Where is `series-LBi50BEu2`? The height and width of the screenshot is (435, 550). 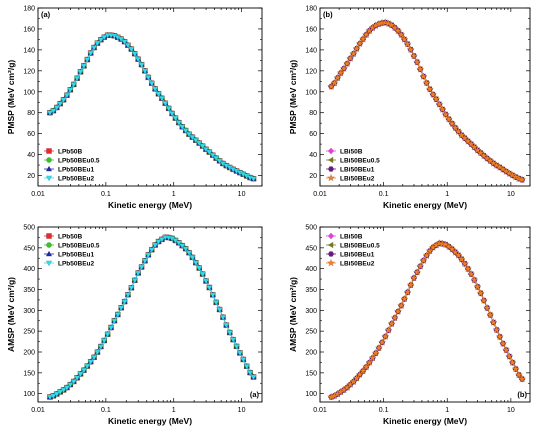 series-LBi50BEu2 is located at coordinates (427, 101).